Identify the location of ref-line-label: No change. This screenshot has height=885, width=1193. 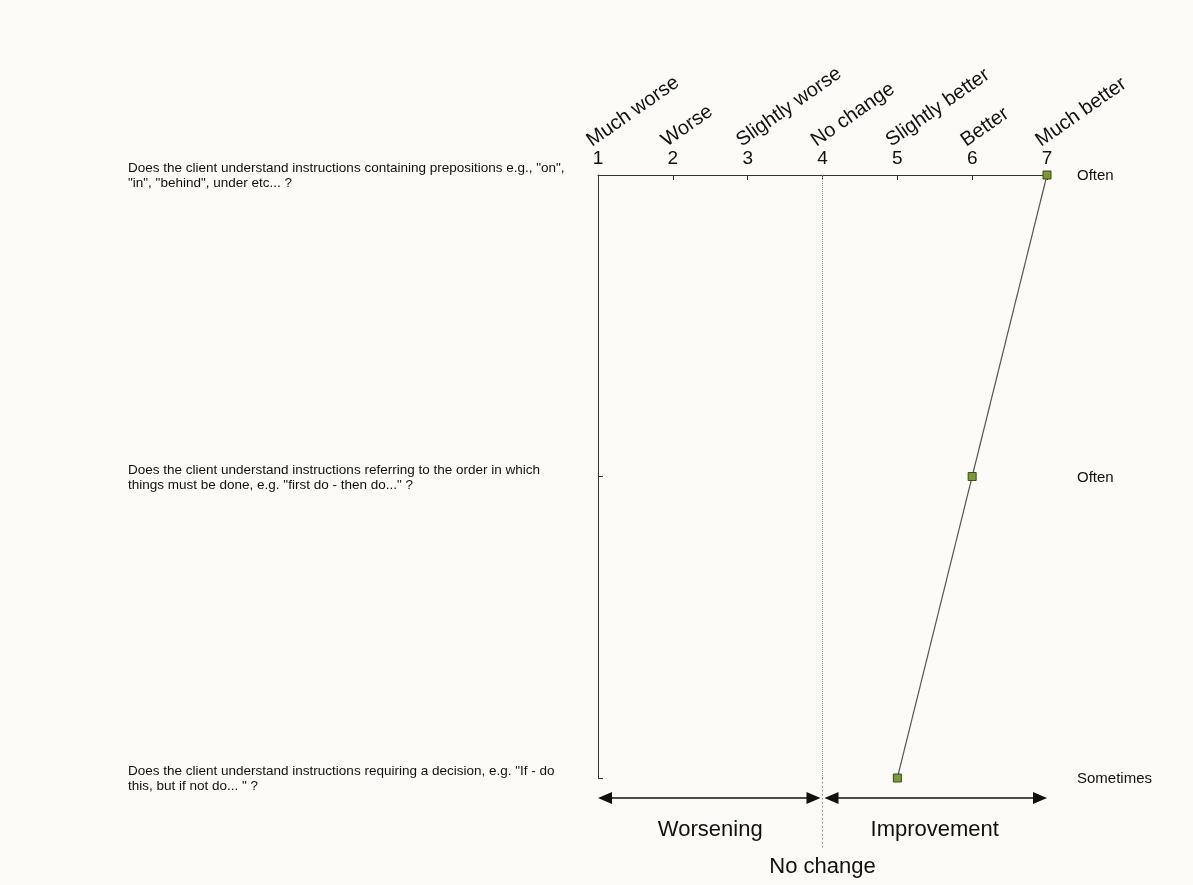
(822, 865).